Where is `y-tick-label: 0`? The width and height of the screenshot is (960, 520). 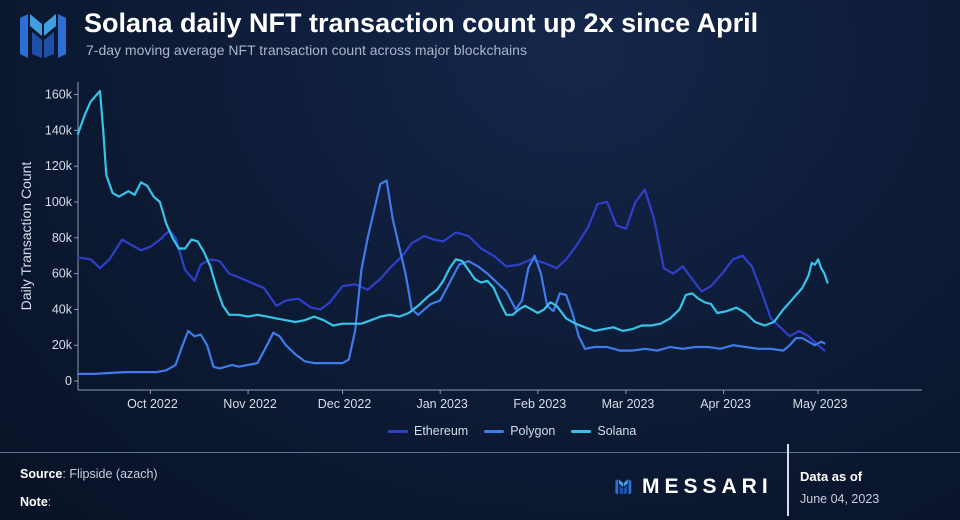
y-tick-label: 0 is located at coordinates (68, 381).